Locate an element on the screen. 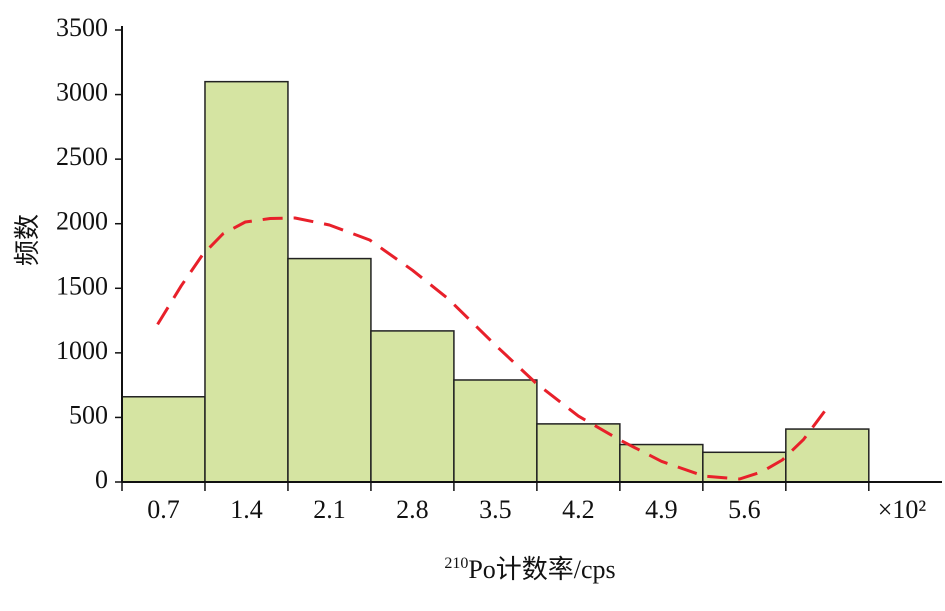 This screenshot has height=611, width=945. x-multiplier: ×10² is located at coordinates (902, 509).